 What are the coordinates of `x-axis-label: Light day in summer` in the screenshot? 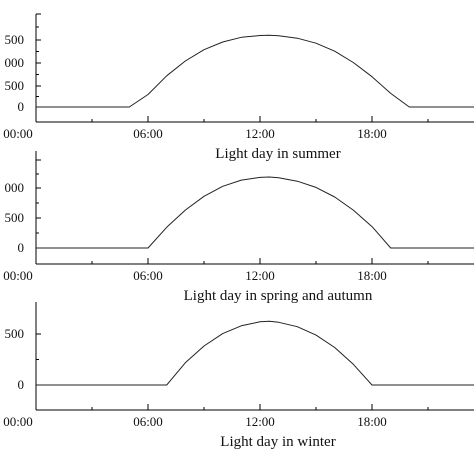 It's located at (277, 154).